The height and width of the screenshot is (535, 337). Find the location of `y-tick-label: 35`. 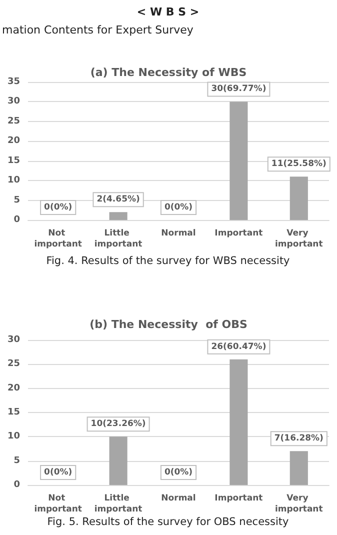

y-tick-label: 35 is located at coordinates (13, 82).